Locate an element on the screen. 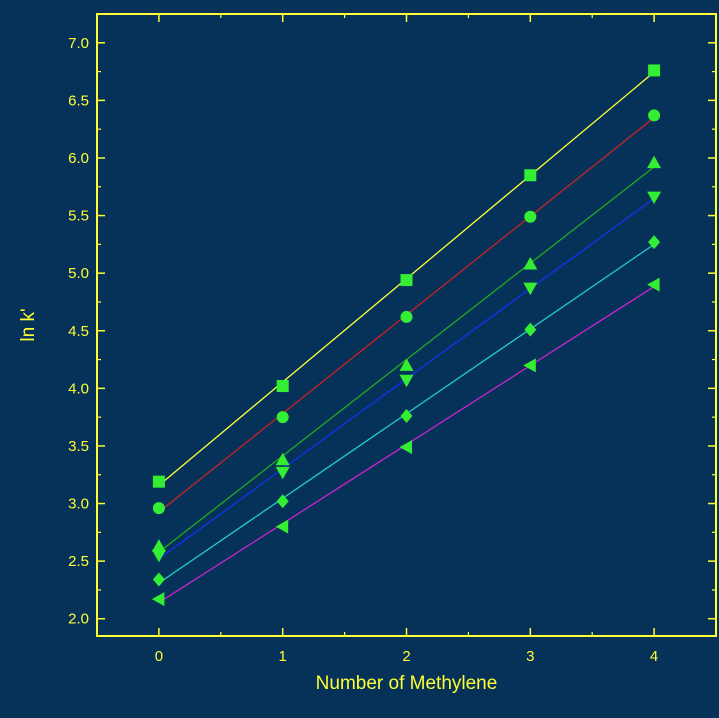 This screenshot has height=718, width=719. y-tick-label: 3.0 is located at coordinates (78, 504).